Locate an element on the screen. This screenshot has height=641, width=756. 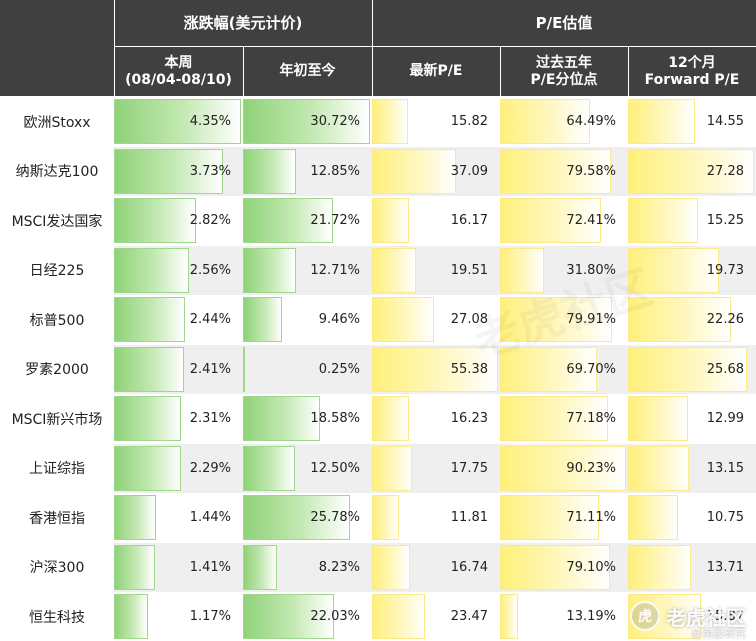
table-row: 沪深300 1.41% 8.23% 16.74 79.10% 13.71 is located at coordinates (378, 567).